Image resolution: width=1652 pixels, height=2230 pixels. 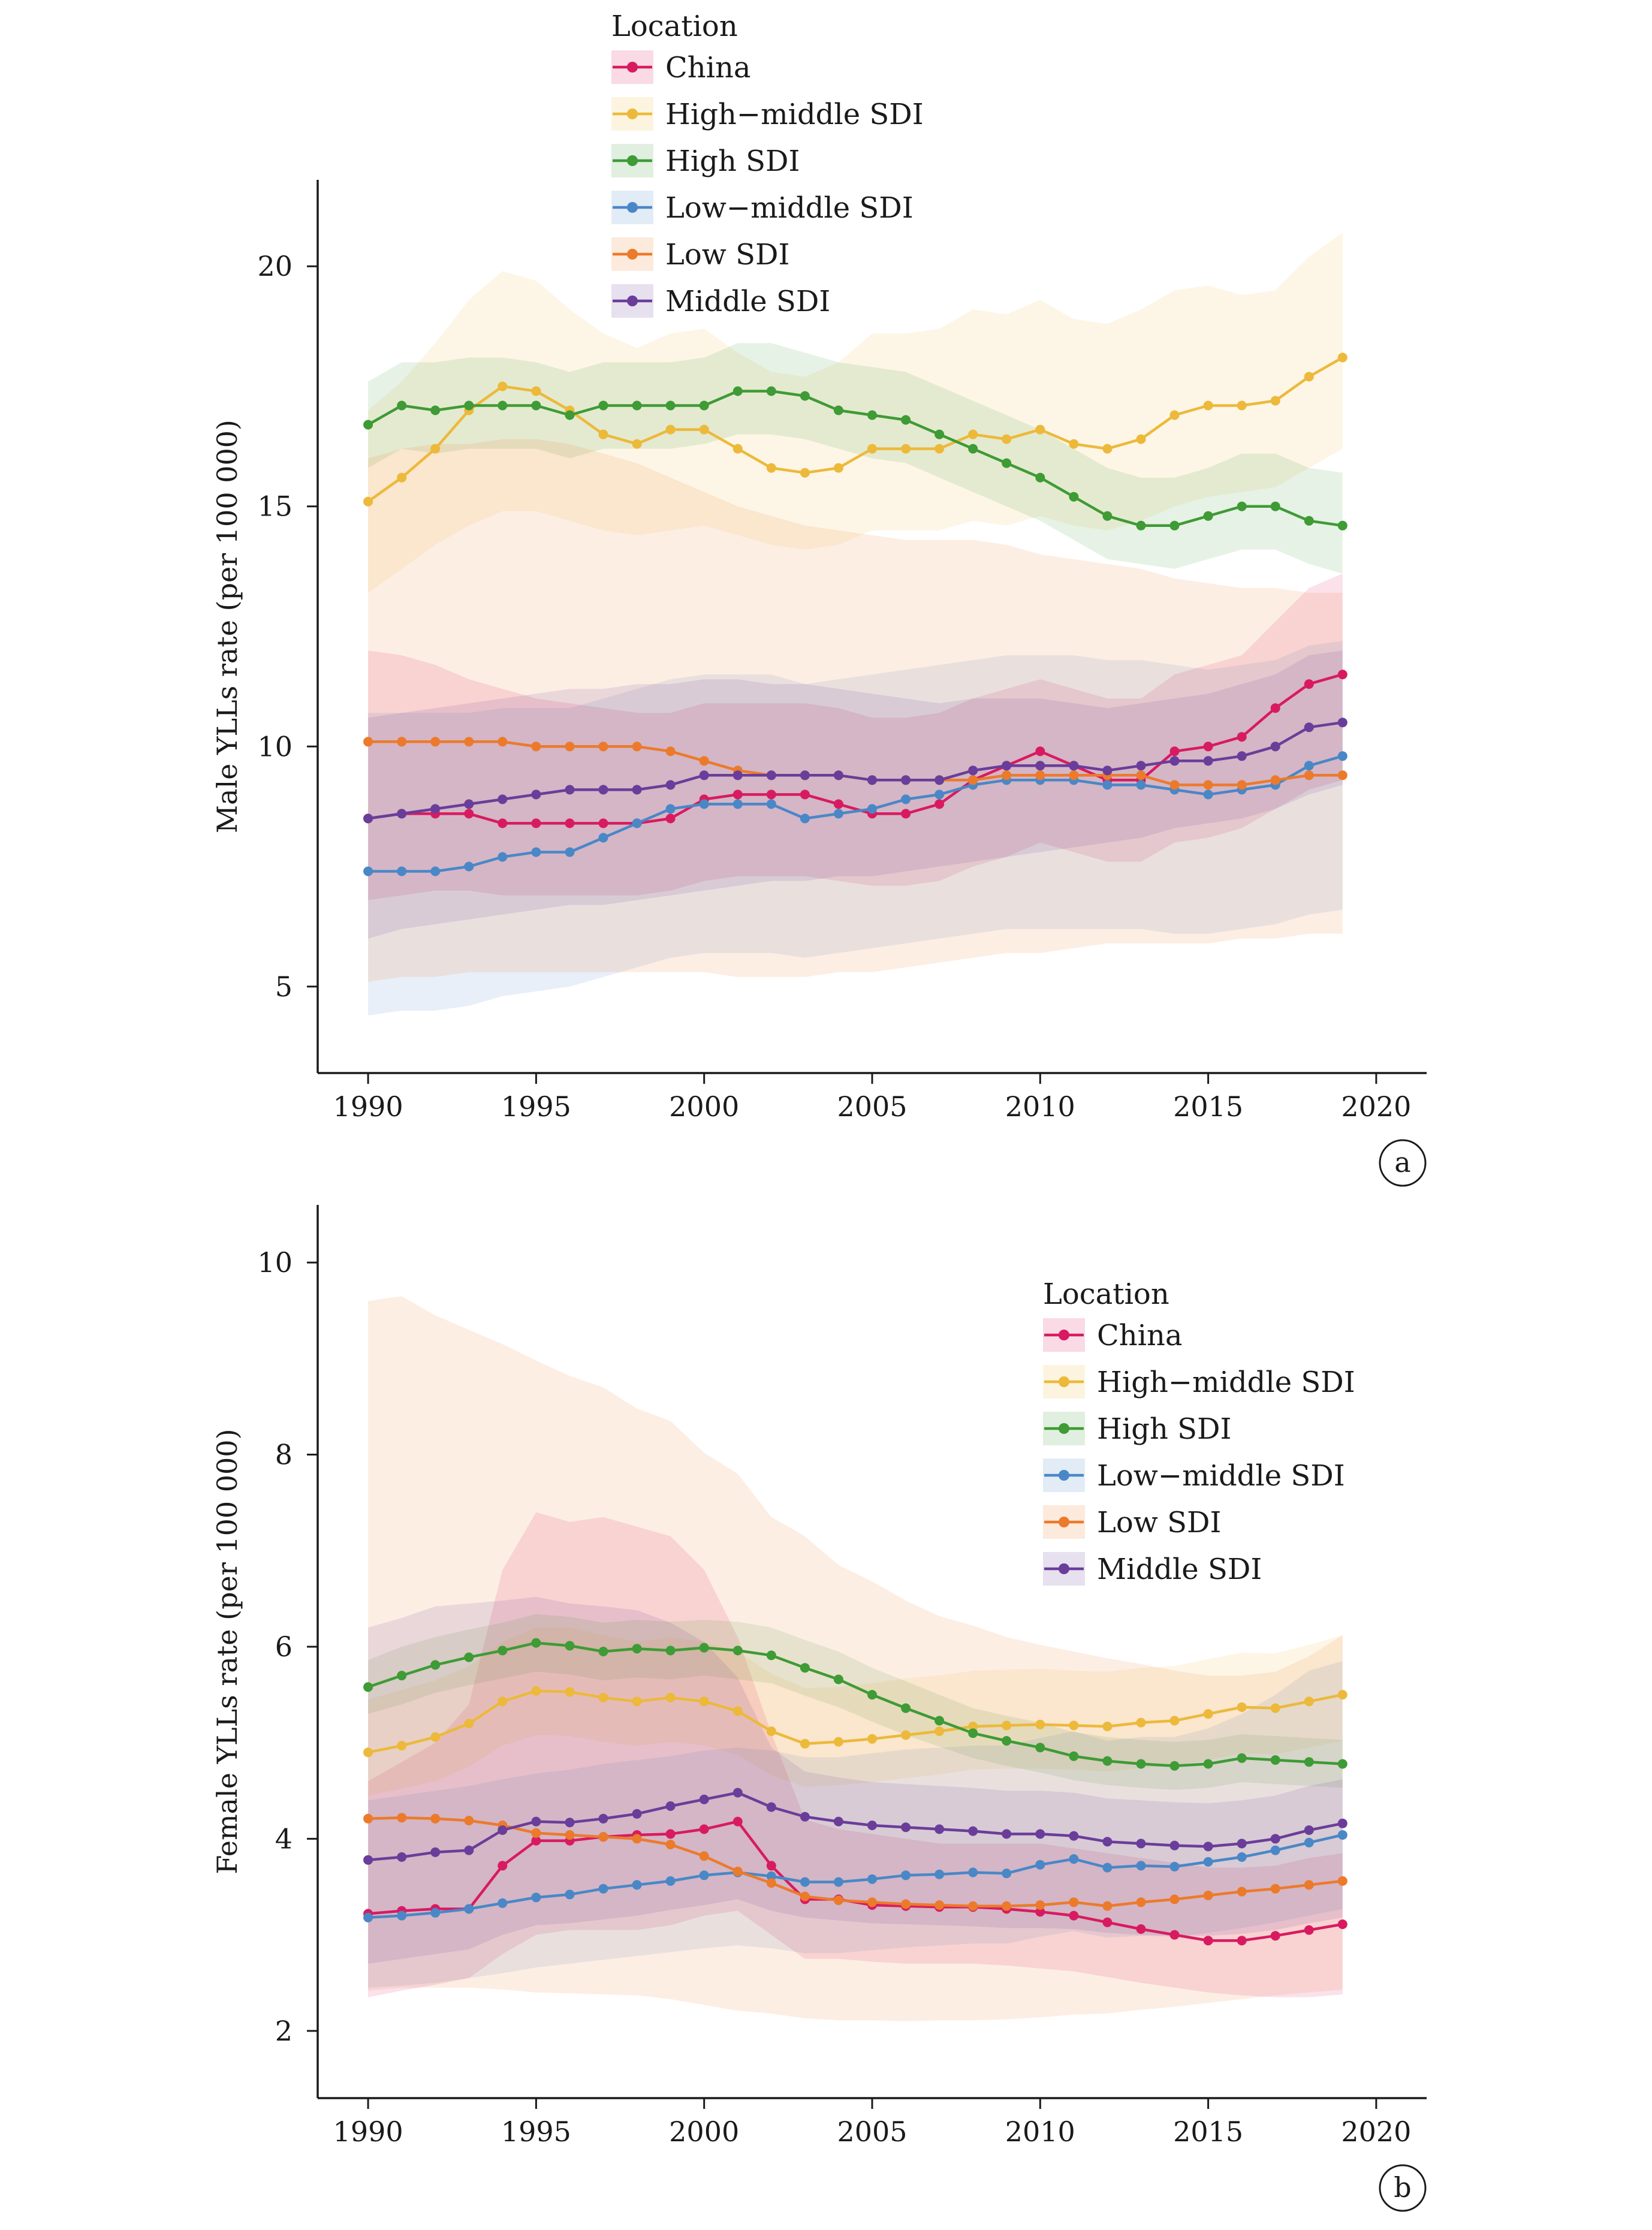 What do you see at coordinates (275, 506) in the screenshot?
I see `y-tick-label: 15` at bounding box center [275, 506].